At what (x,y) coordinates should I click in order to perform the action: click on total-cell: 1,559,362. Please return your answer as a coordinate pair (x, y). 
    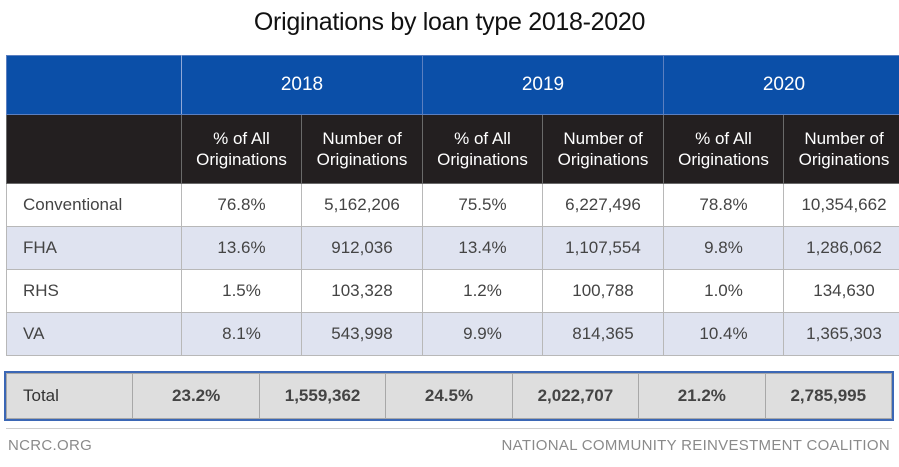
    Looking at the image, I should click on (322, 396).